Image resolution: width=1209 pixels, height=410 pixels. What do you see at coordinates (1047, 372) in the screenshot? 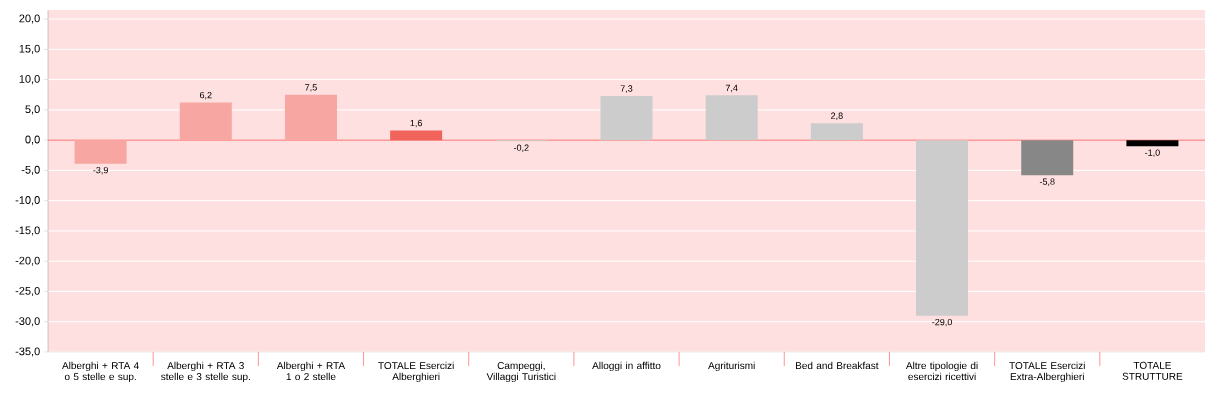
I see `x-tick-label: TOTALE Esercizi Extra-Alberghieri` at bounding box center [1047, 372].